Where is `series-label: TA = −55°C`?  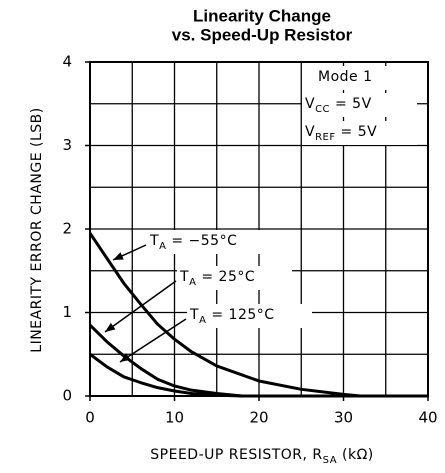 series-label: TA = −55°C is located at coordinates (193, 242).